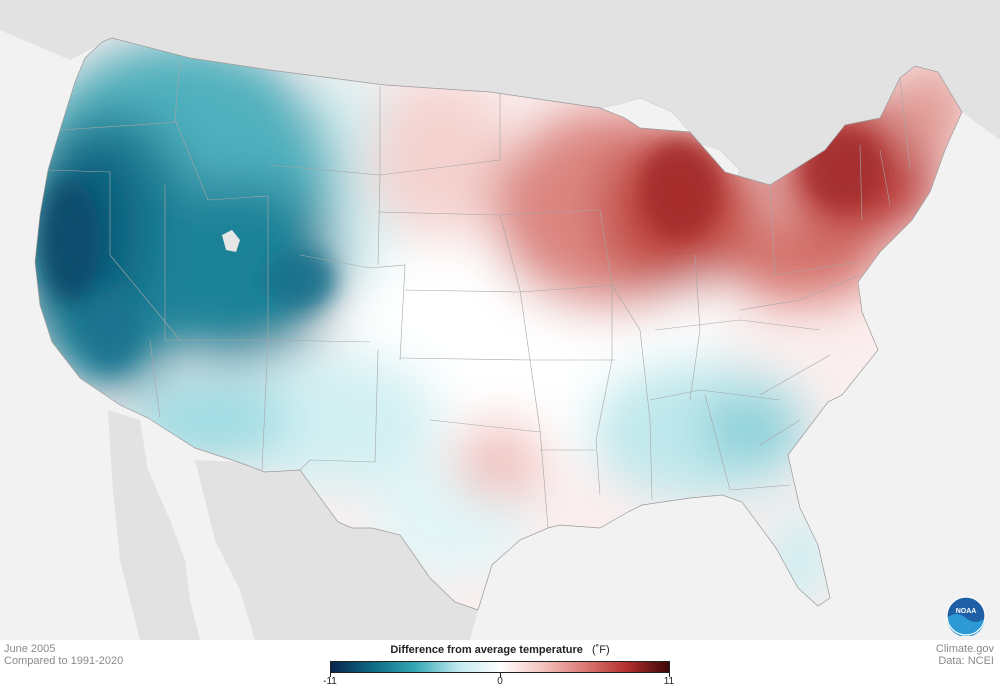 This screenshot has height=690, width=1000. I want to click on legend-unit: (˚F), so click(600, 650).